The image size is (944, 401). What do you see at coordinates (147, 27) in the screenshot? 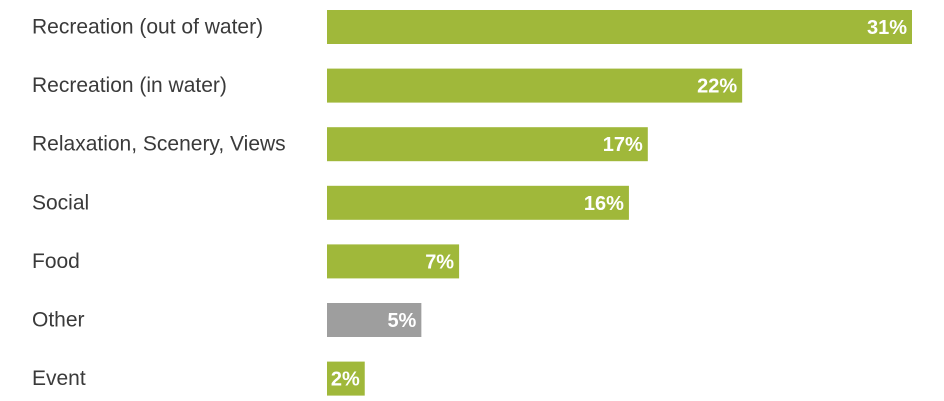
I see `category-label: Recreation (out of water)` at bounding box center [147, 27].